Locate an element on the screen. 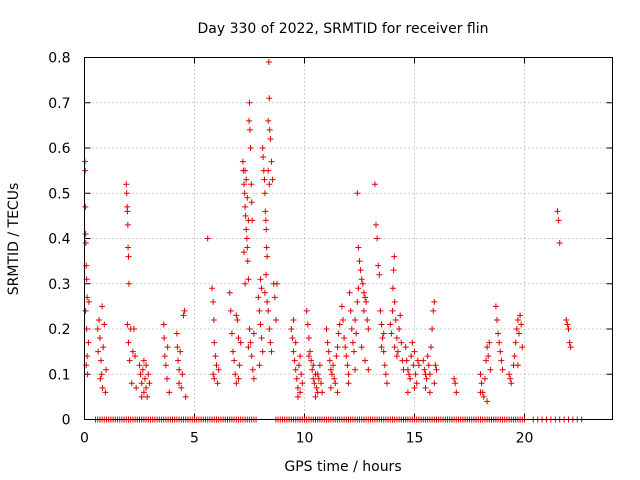  x-axis-label: GPS time / hours is located at coordinates (342, 467).